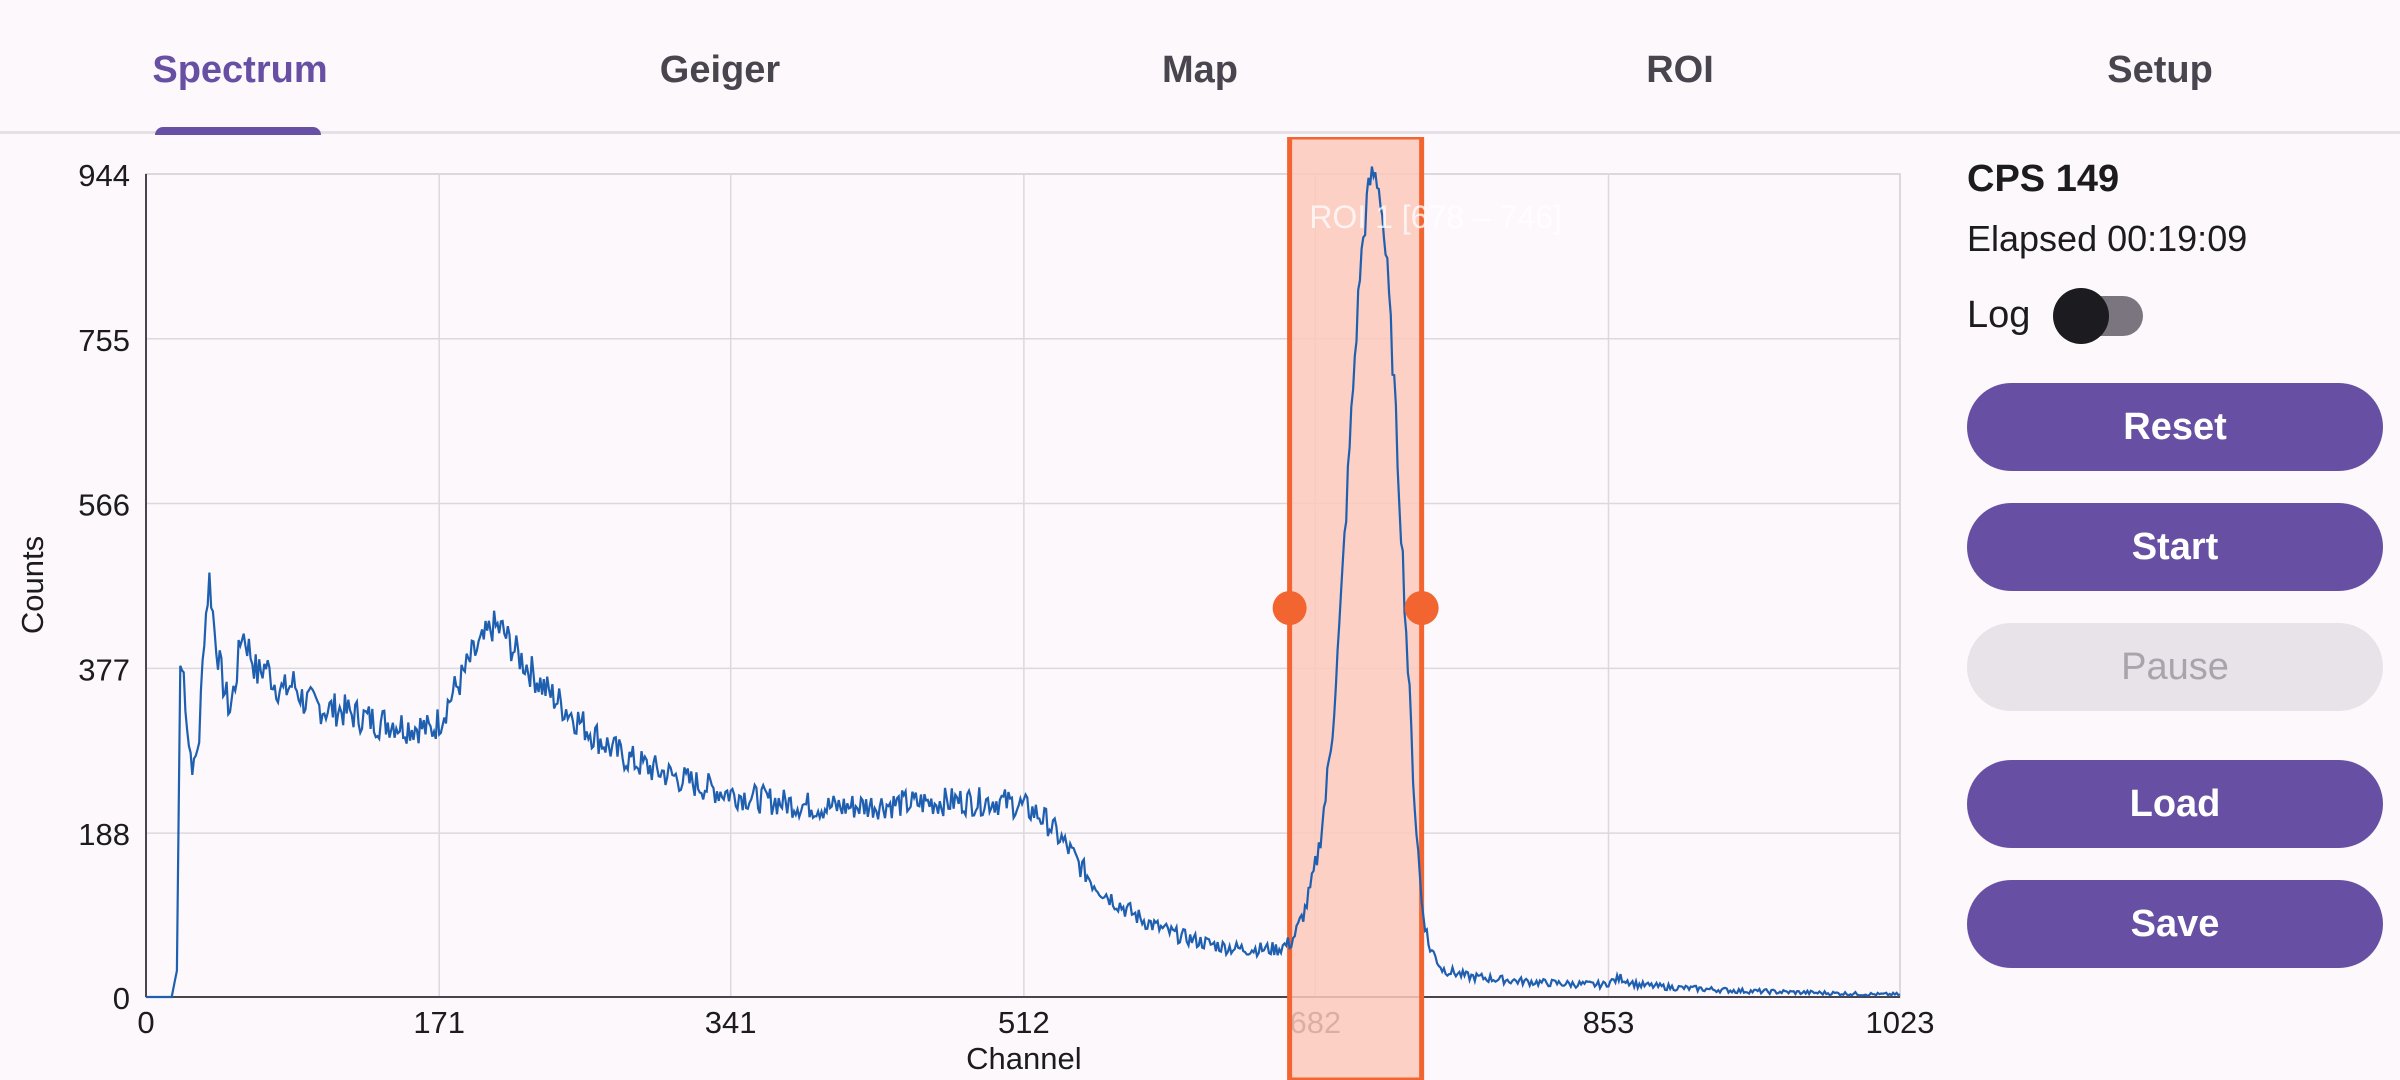 This screenshot has width=2400, height=1080. Describe the element at coordinates (731, 1022) in the screenshot. I see `x-tick-label: 341` at that location.